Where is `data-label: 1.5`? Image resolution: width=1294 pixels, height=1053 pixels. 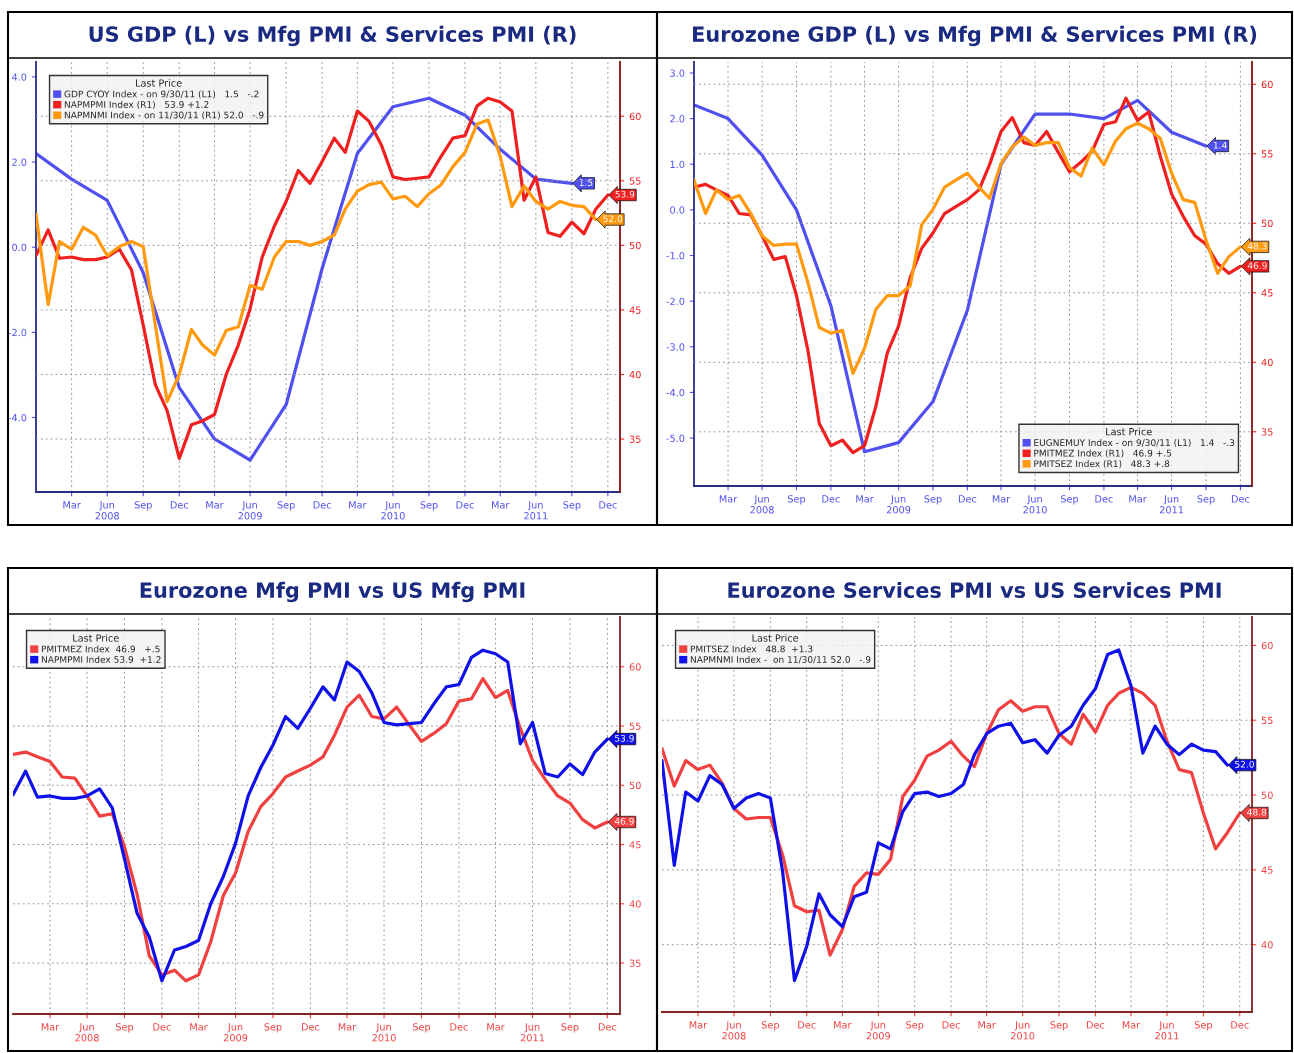 data-label: 1.5 is located at coordinates (586, 182).